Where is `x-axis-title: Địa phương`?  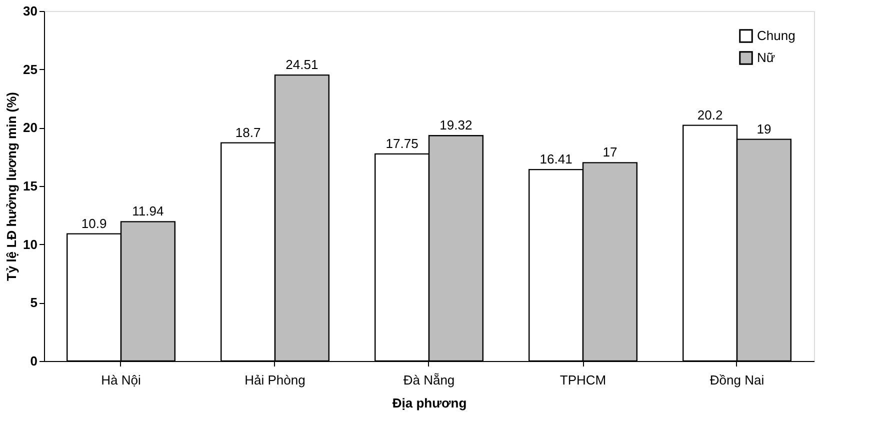 x-axis-title: Địa phương is located at coordinates (429, 403).